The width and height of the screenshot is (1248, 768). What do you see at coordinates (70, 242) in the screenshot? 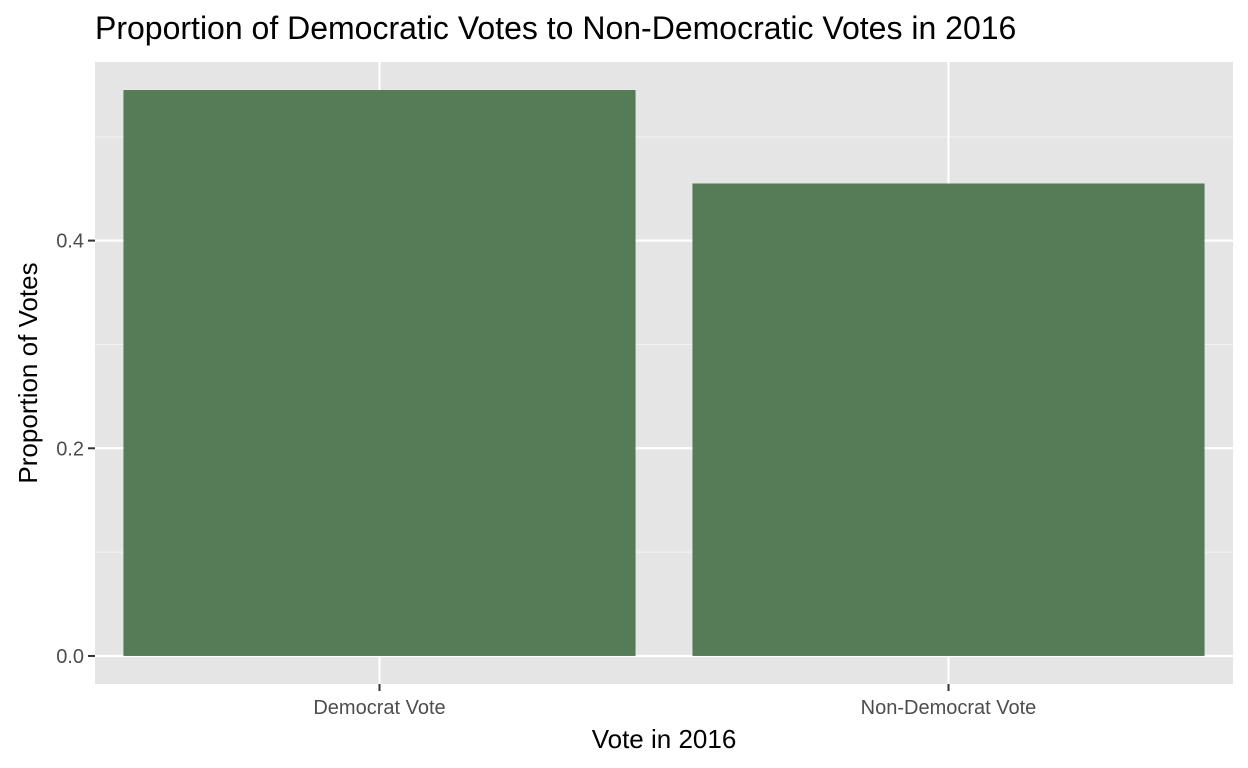
I see `y-tick-label: 0.4` at bounding box center [70, 242].